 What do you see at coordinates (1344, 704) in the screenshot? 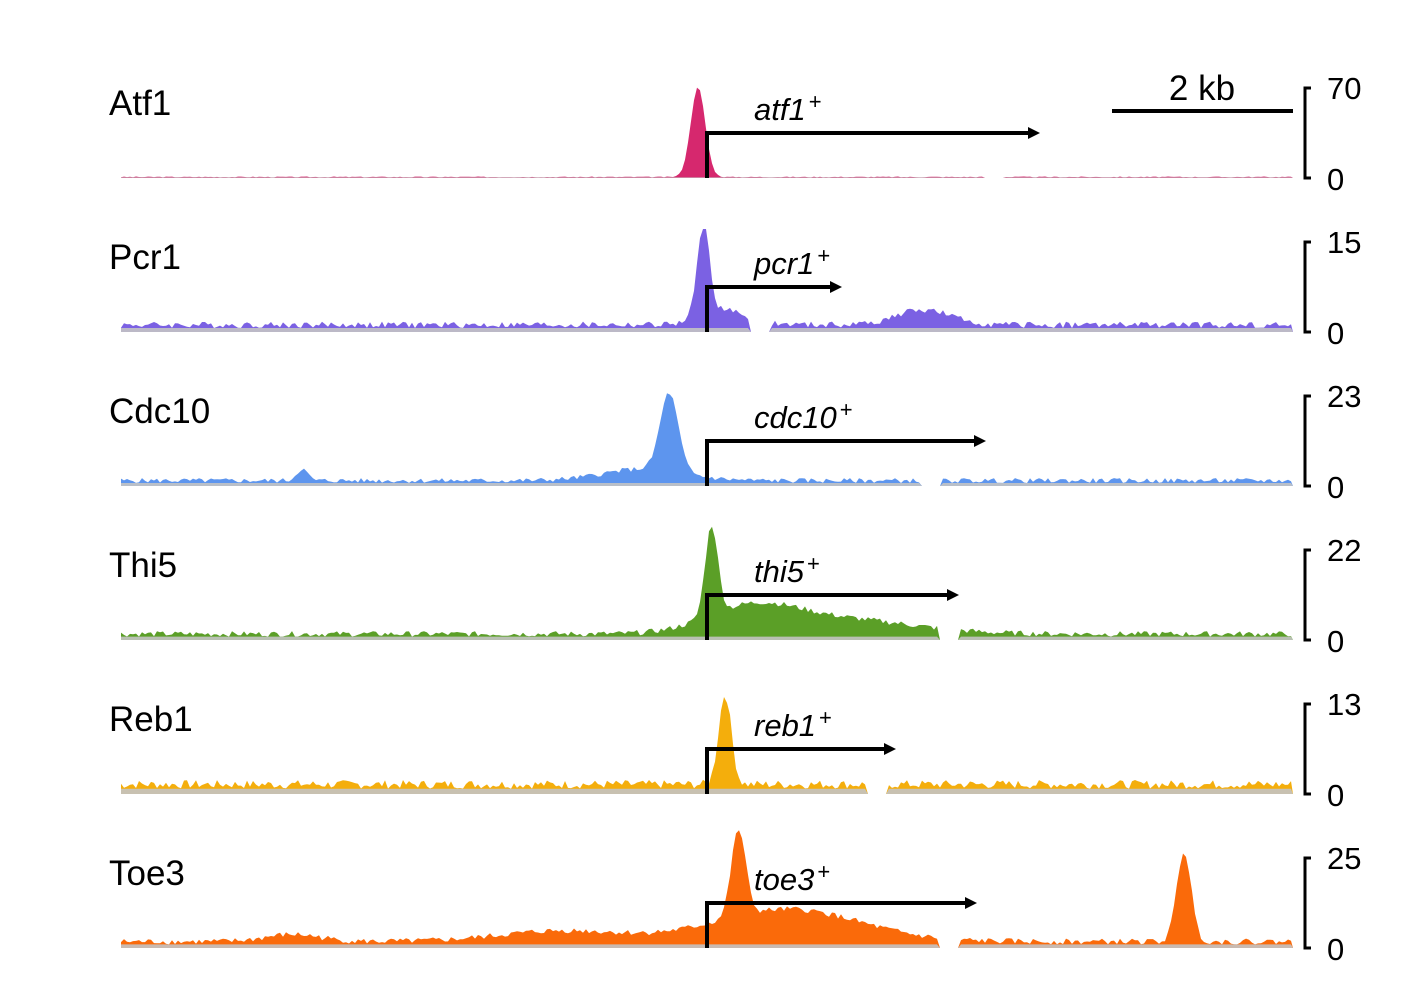
I see `y-tick-max: 13` at bounding box center [1344, 704].